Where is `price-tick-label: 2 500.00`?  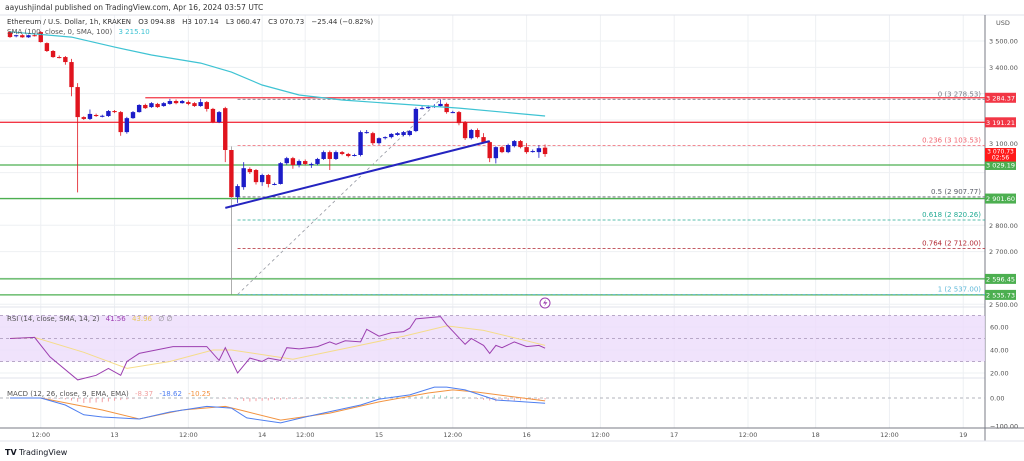
price-tick-label: 2 500.00 is located at coordinates (1003, 305).